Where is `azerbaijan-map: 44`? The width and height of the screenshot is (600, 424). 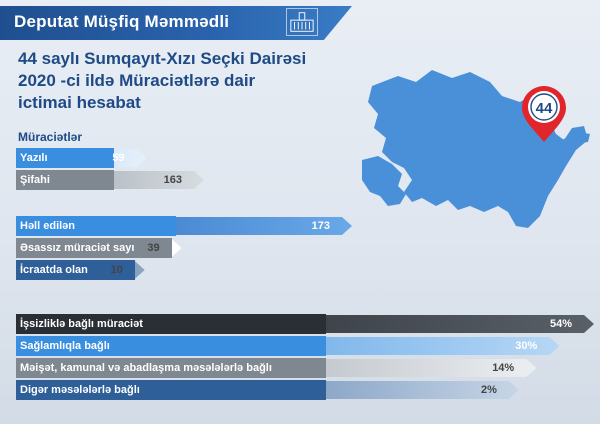 azerbaijan-map: 44 is located at coordinates (476, 149).